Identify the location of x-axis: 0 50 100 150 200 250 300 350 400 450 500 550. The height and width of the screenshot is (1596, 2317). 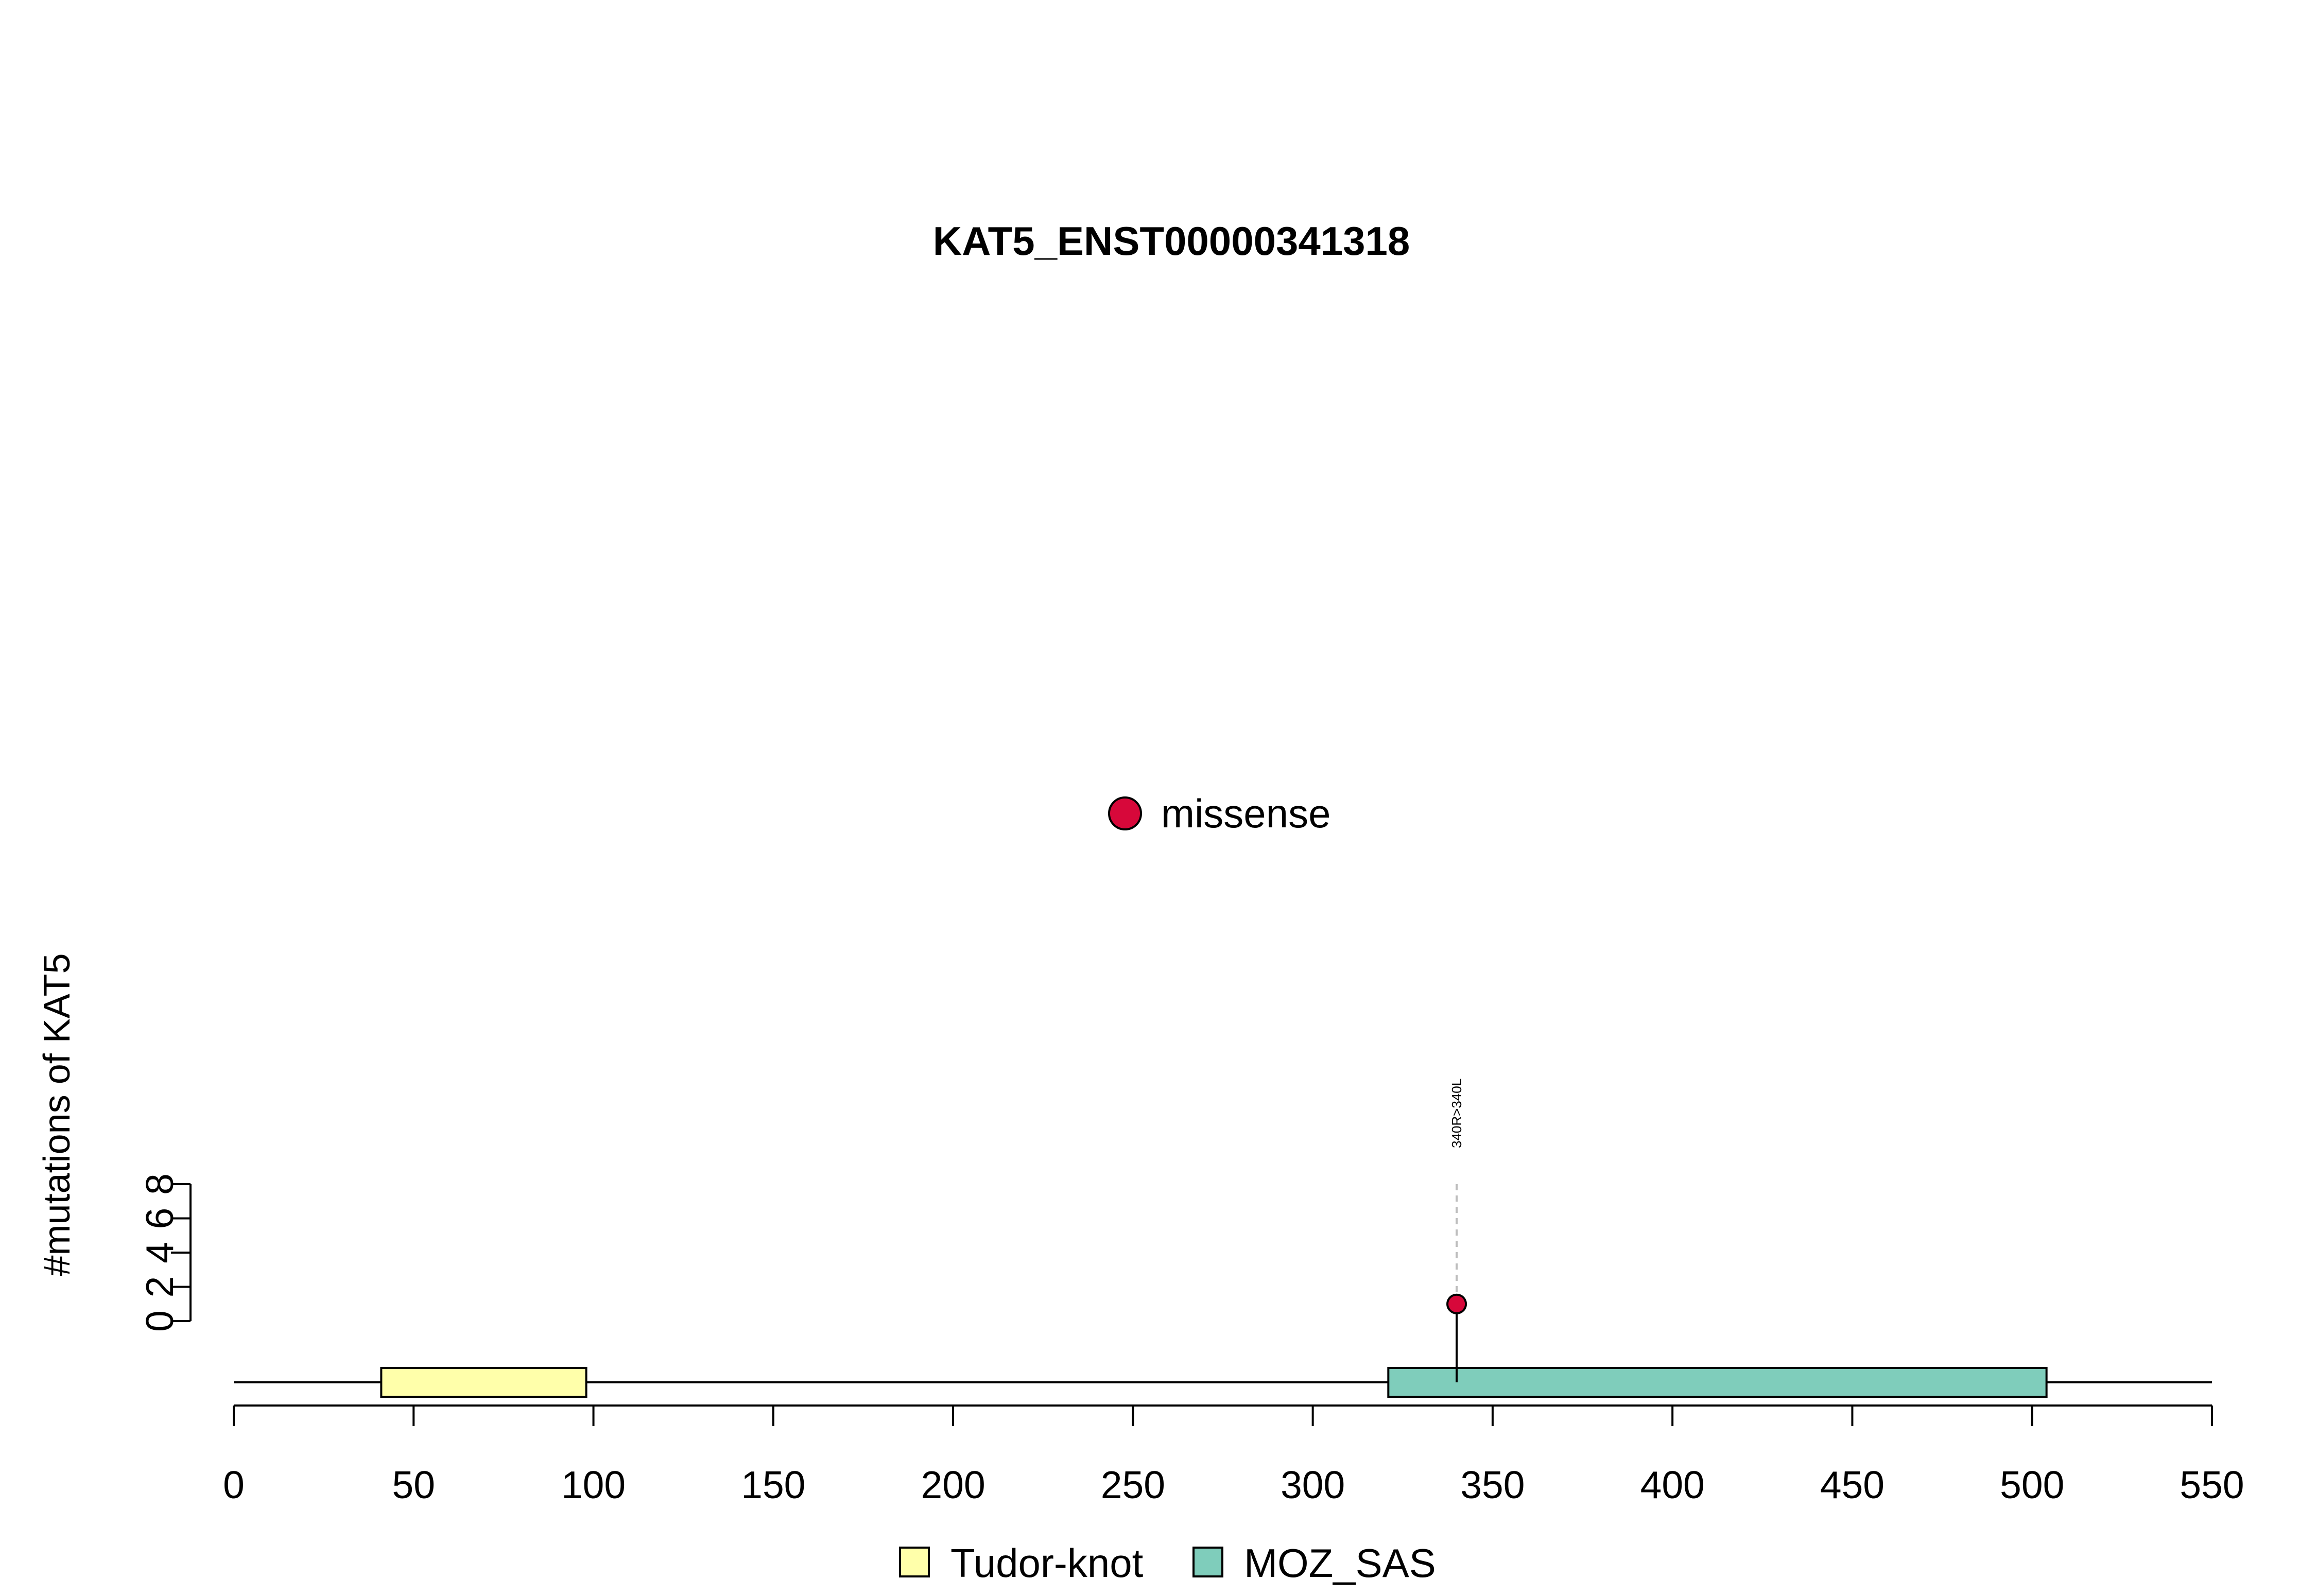
(1233, 1455).